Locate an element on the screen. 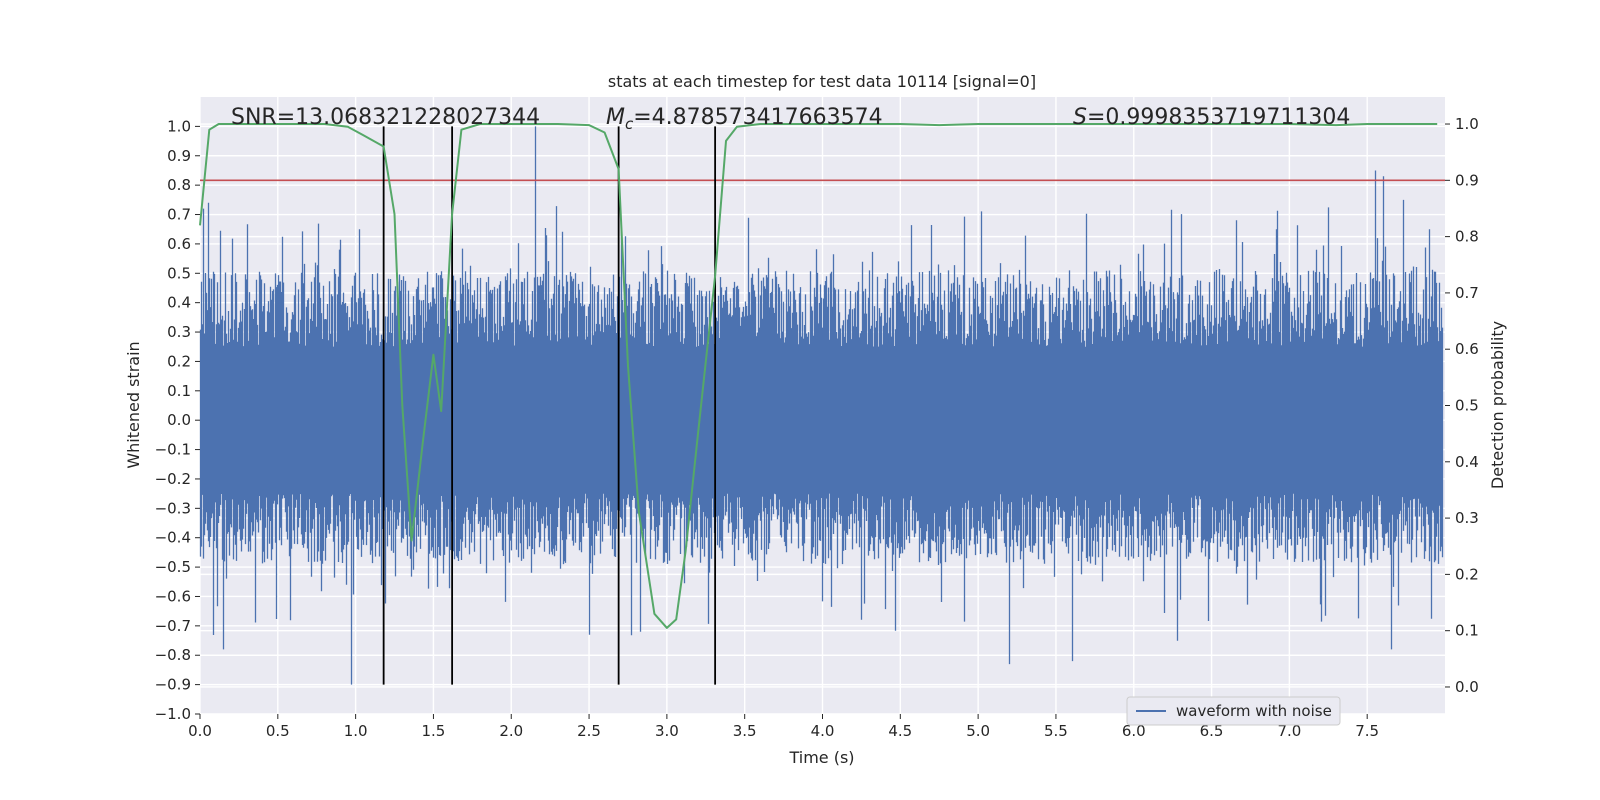 This screenshot has height=800, width=1600. y-left-tick-label-15: 0.5 is located at coordinates (179, 273).